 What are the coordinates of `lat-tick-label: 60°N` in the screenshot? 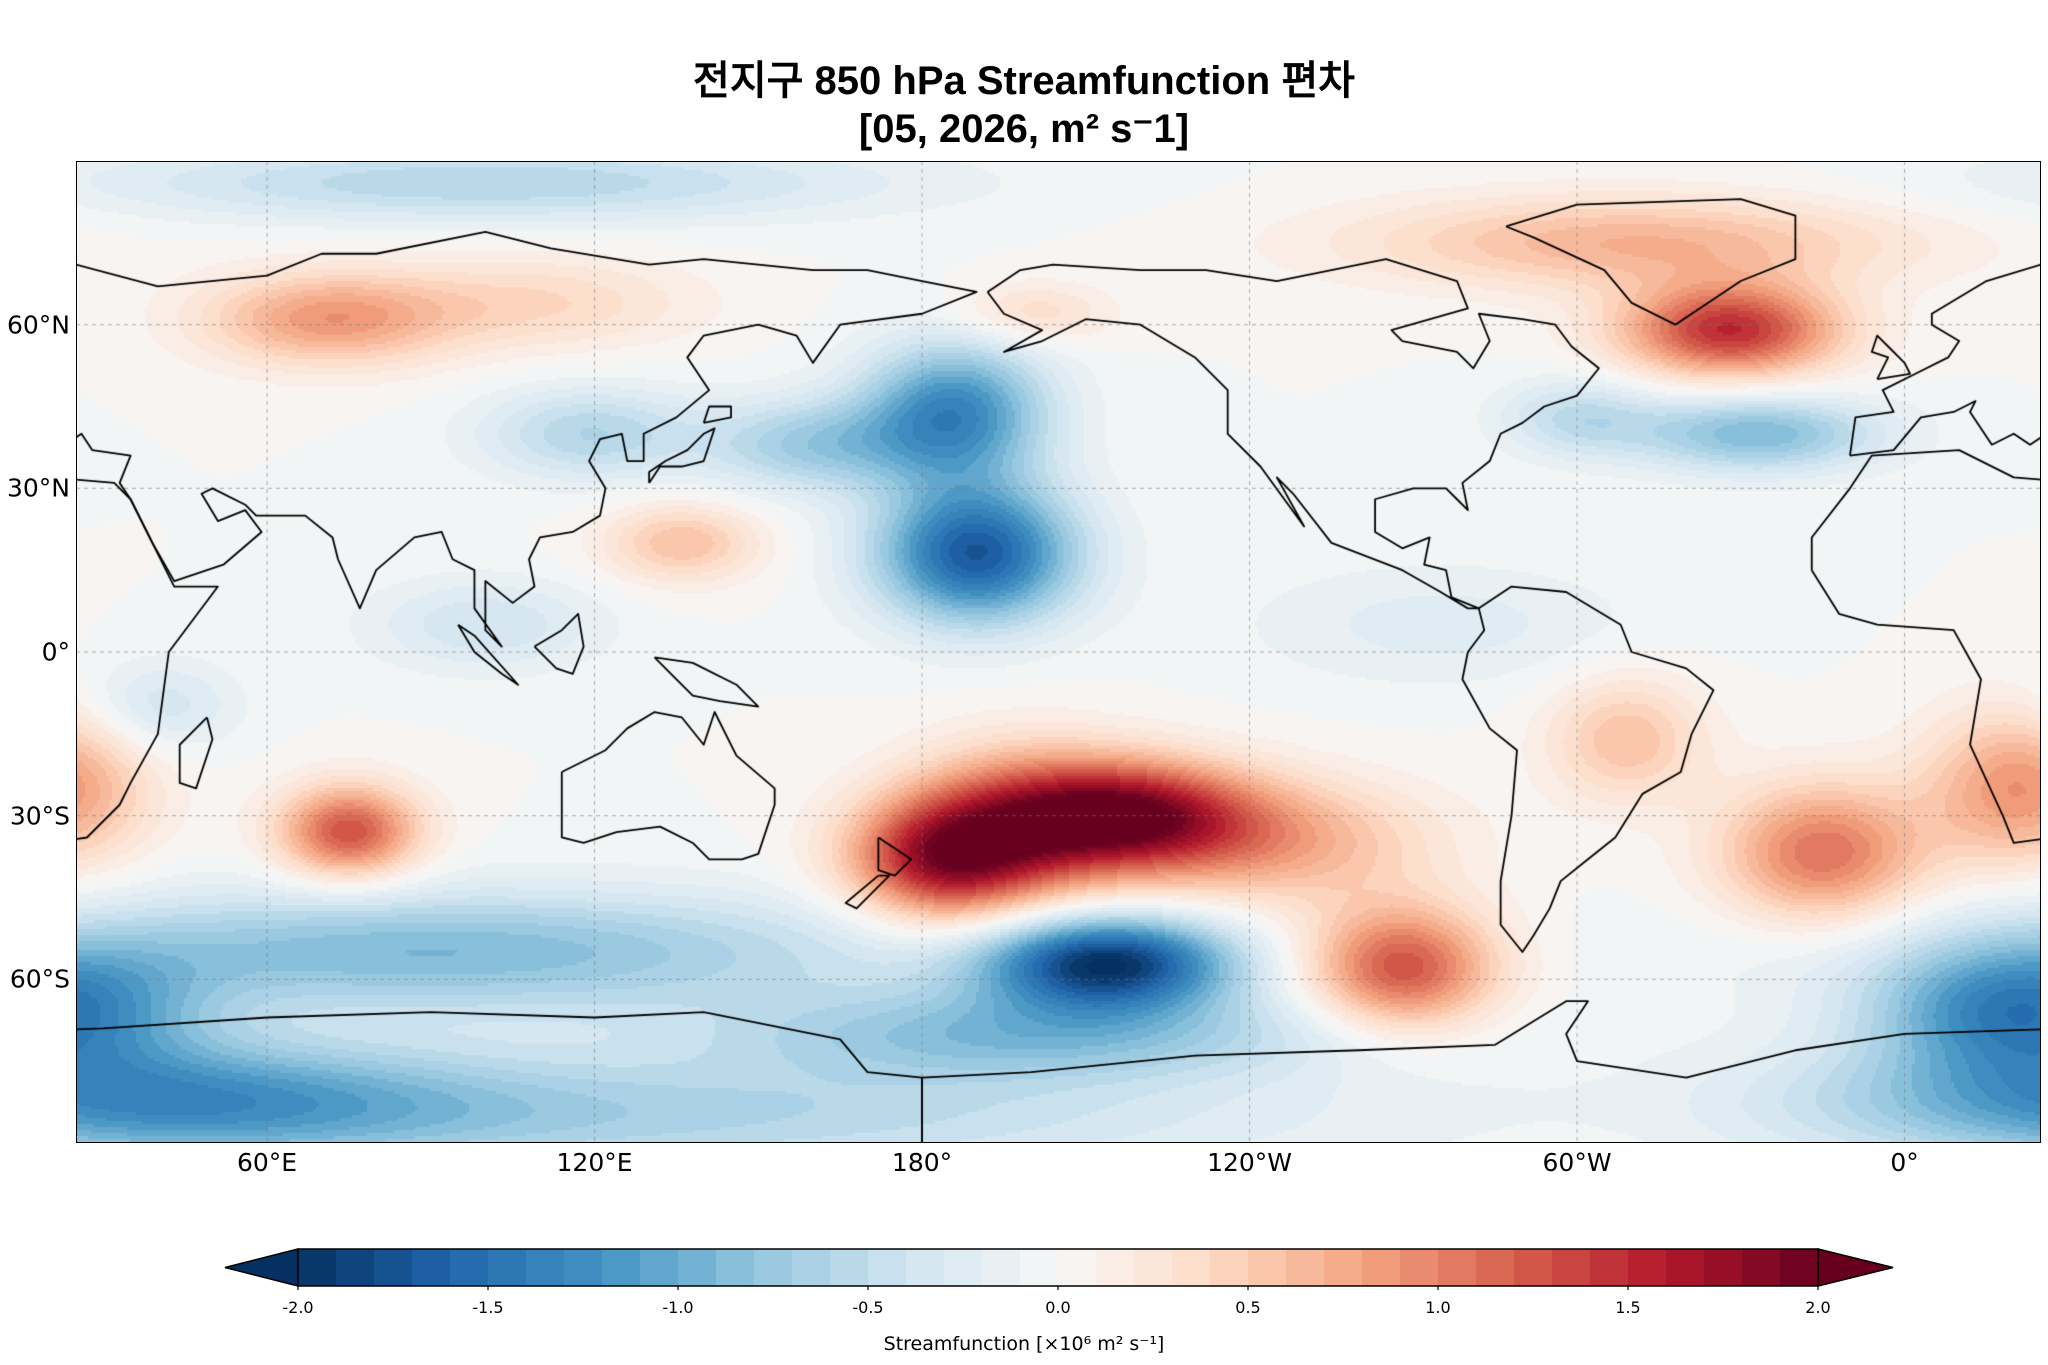 It's located at (38, 325).